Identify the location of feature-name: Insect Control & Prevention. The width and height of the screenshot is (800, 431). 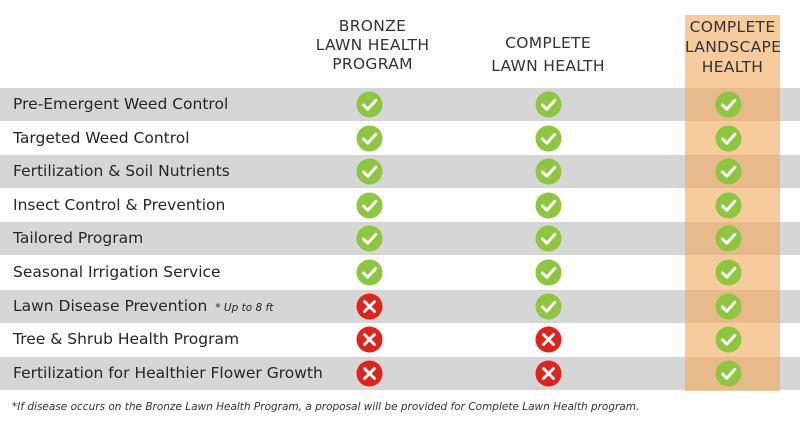
(119, 204).